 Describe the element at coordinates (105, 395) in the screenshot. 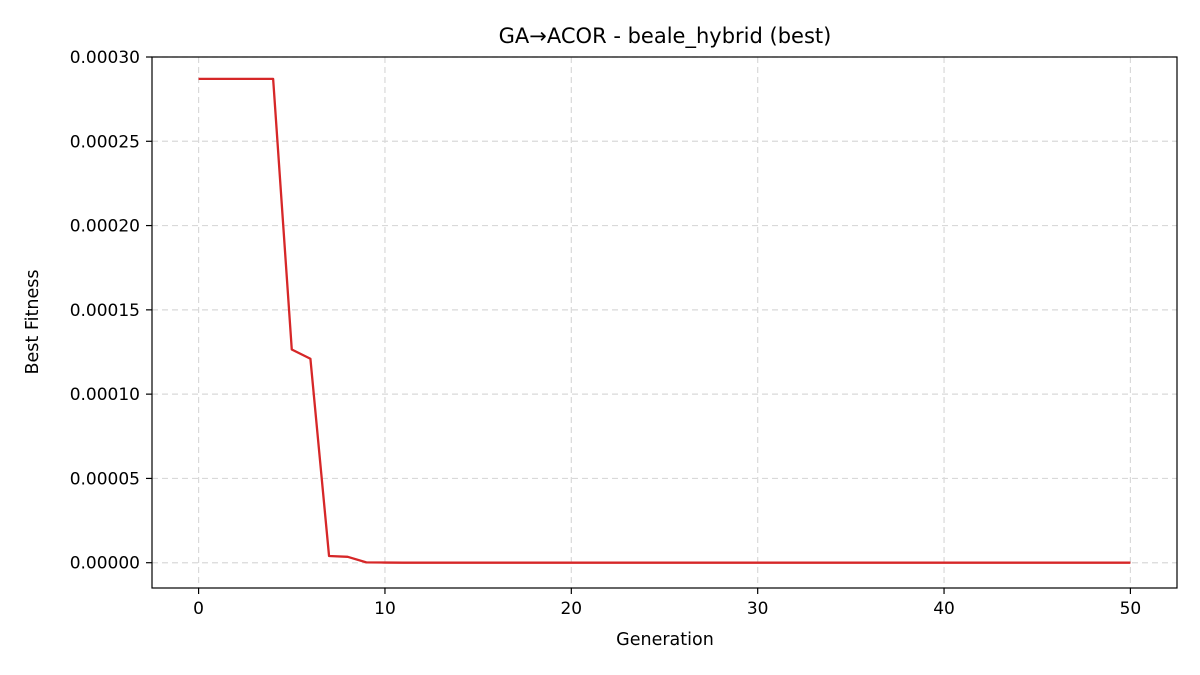

I see `y-tick-label: 0.00010` at that location.